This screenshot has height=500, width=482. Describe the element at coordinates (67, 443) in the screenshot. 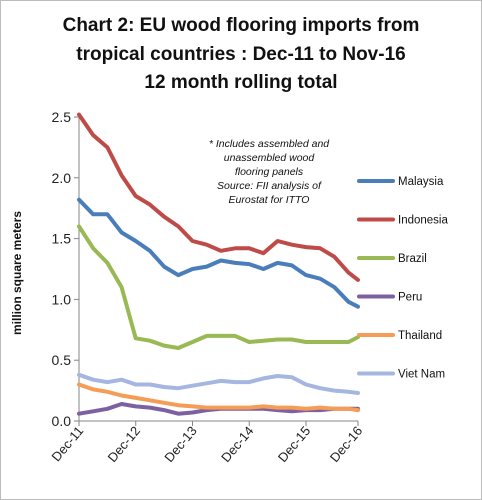

I see `x-tick-label: Dec-11` at that location.